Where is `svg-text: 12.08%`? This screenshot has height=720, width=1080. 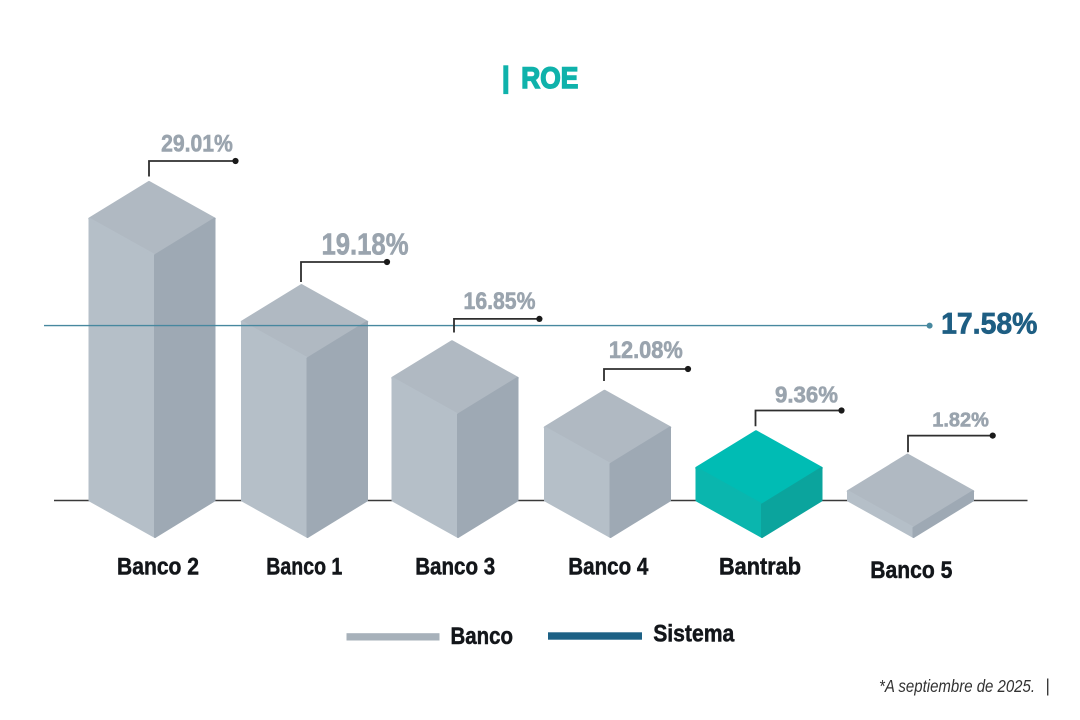 svg-text: 12.08% is located at coordinates (646, 350).